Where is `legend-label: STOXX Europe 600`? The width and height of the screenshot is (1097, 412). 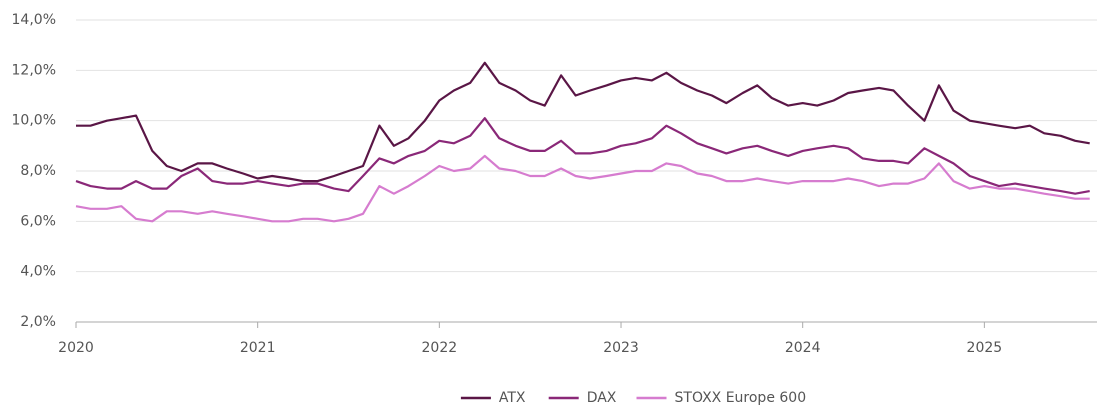 legend-label: STOXX Europe 600 is located at coordinates (741, 398).